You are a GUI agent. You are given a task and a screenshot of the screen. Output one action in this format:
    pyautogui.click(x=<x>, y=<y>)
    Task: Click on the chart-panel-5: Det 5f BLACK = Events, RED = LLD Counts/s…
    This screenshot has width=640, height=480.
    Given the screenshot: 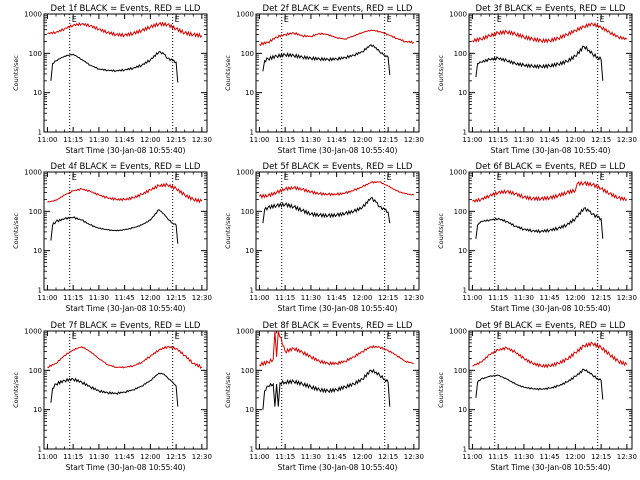 What is the action you would take?
    pyautogui.click(x=324, y=237)
    